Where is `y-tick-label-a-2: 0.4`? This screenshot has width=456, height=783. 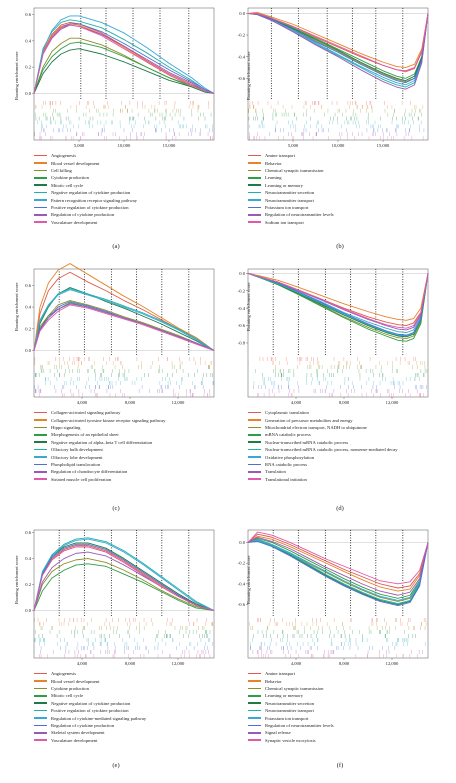 y-tick-label-a-2: 0.4 is located at coordinates (28, 40).